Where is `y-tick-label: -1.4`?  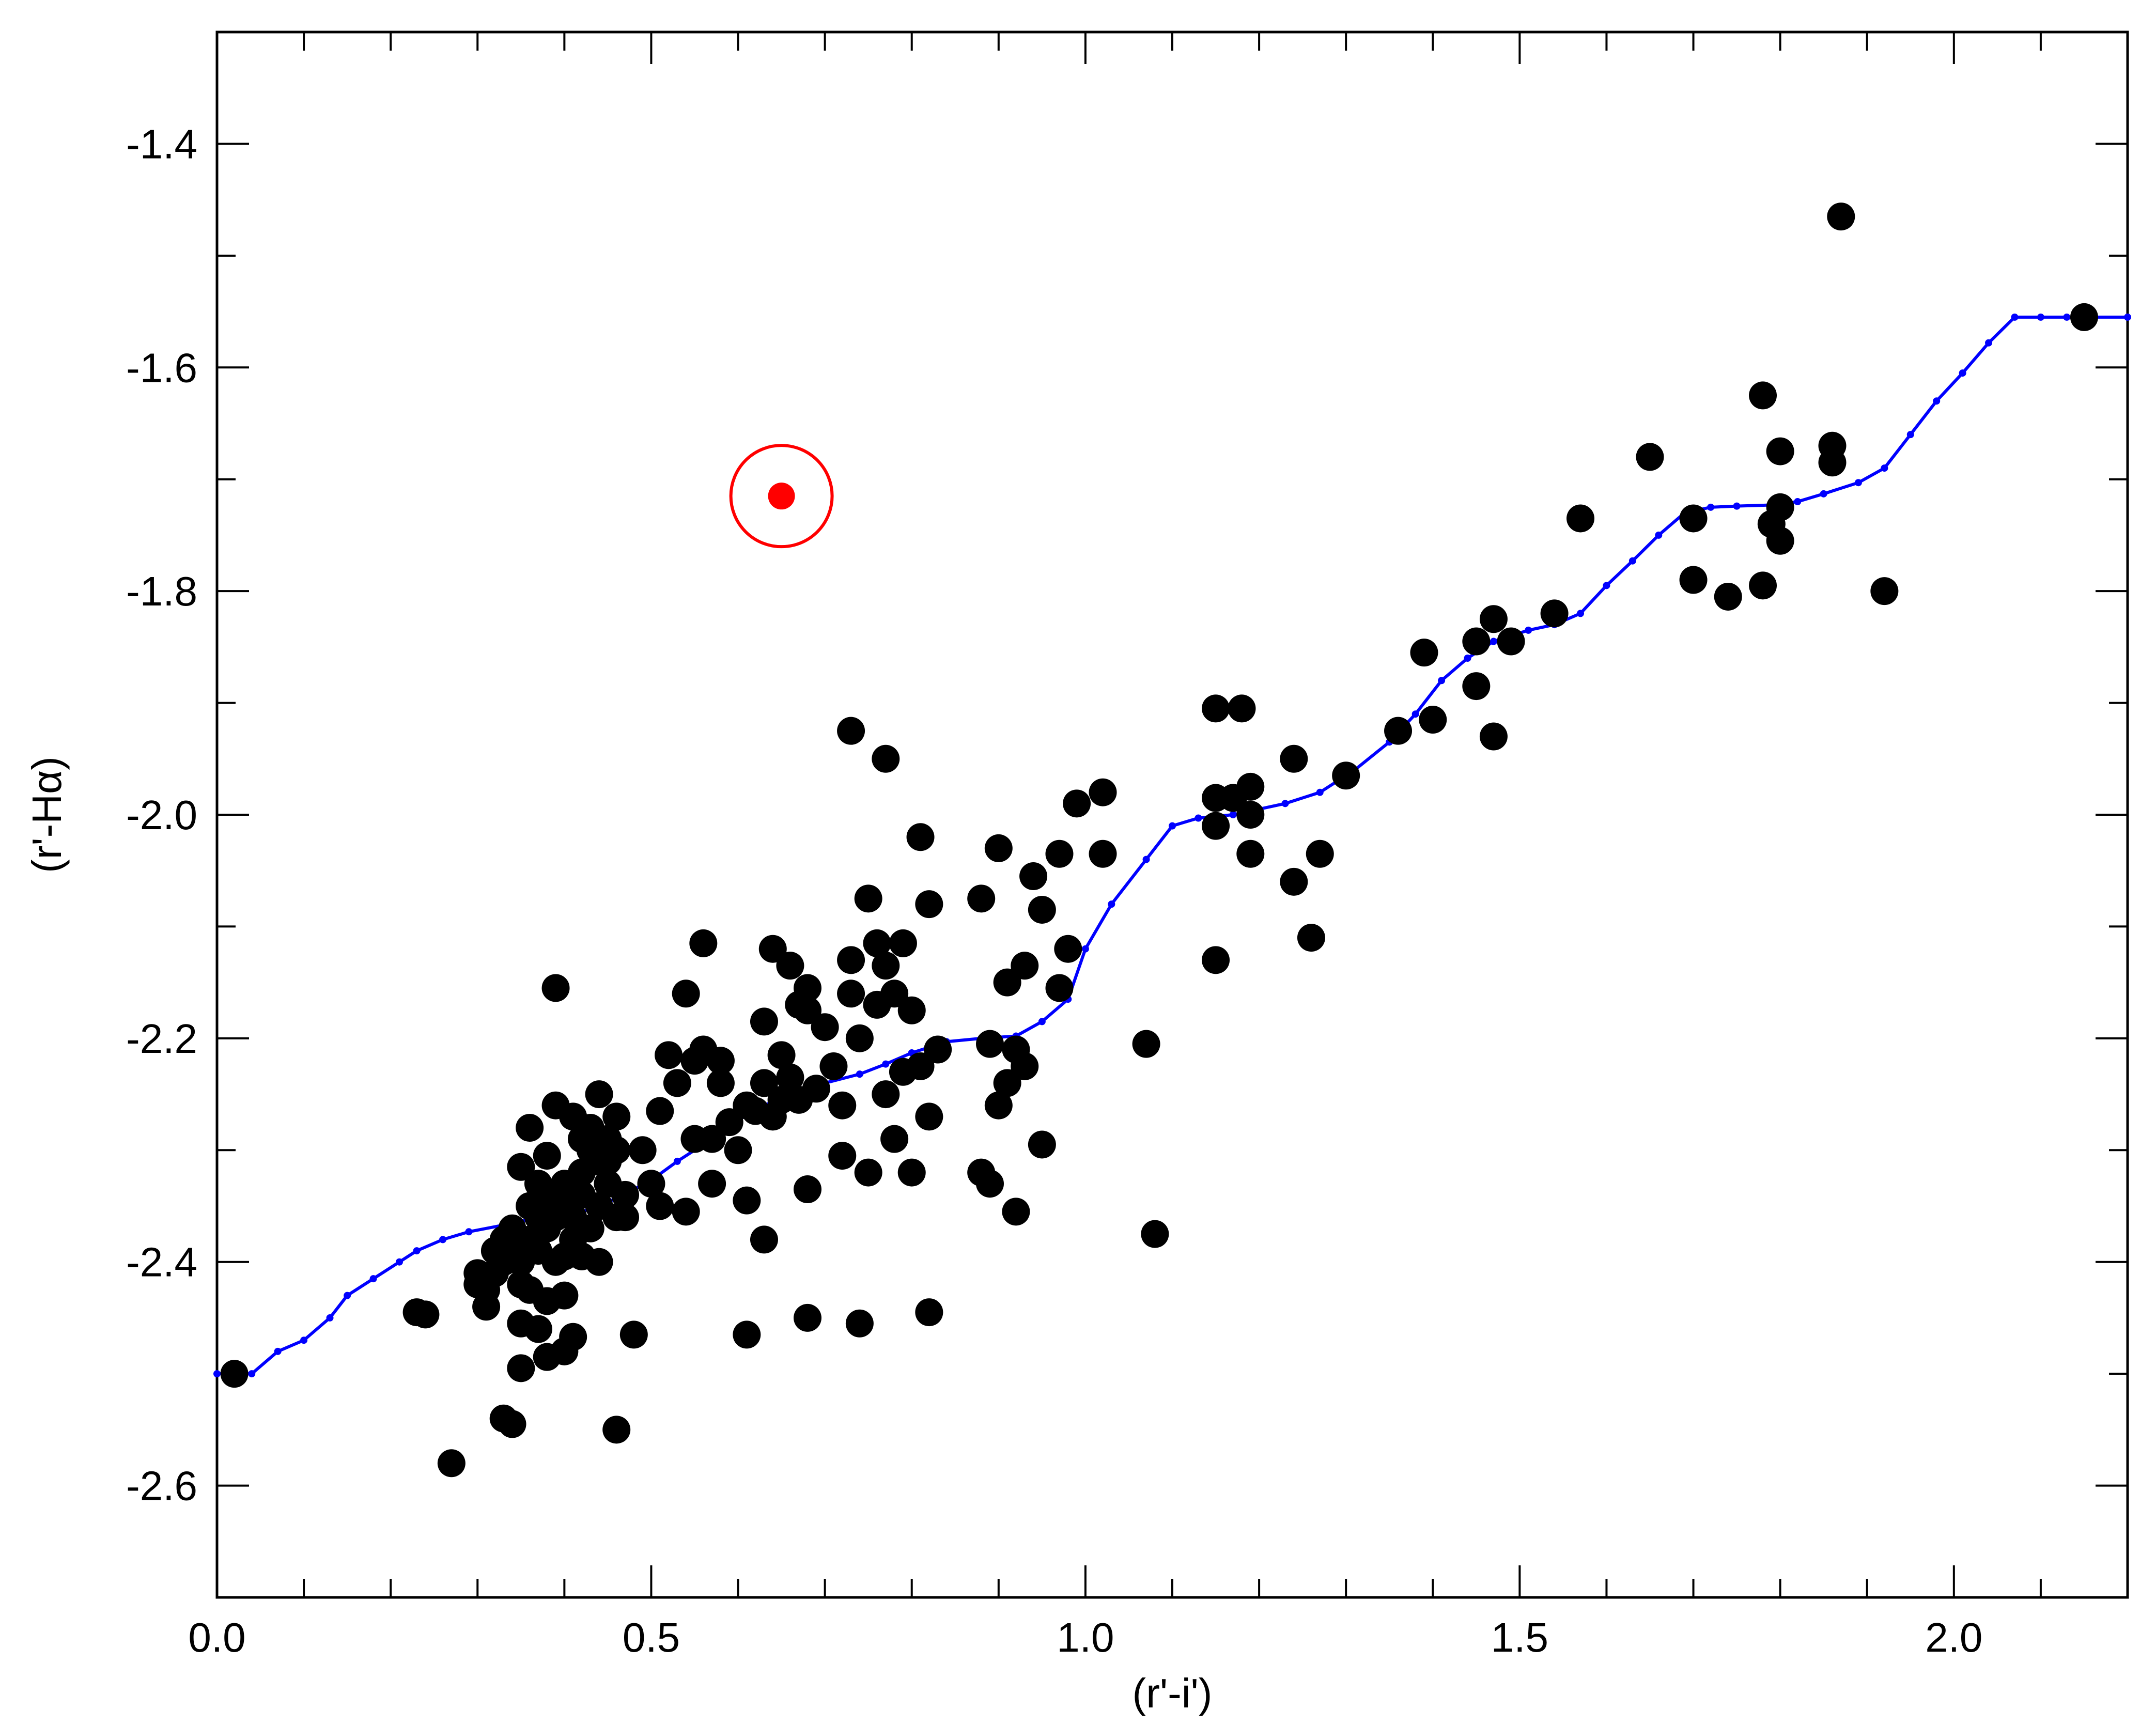
y-tick-label: -1.4 is located at coordinates (161, 144).